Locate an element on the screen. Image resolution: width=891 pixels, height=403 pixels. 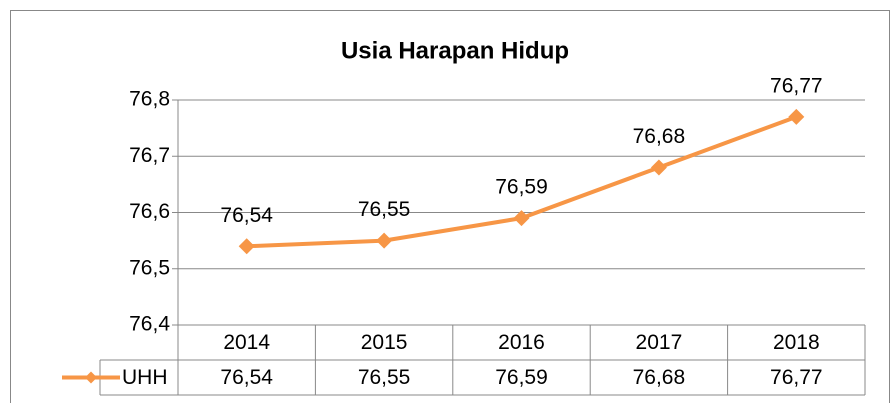
y-tick-label: 76,6 is located at coordinates (149, 211).